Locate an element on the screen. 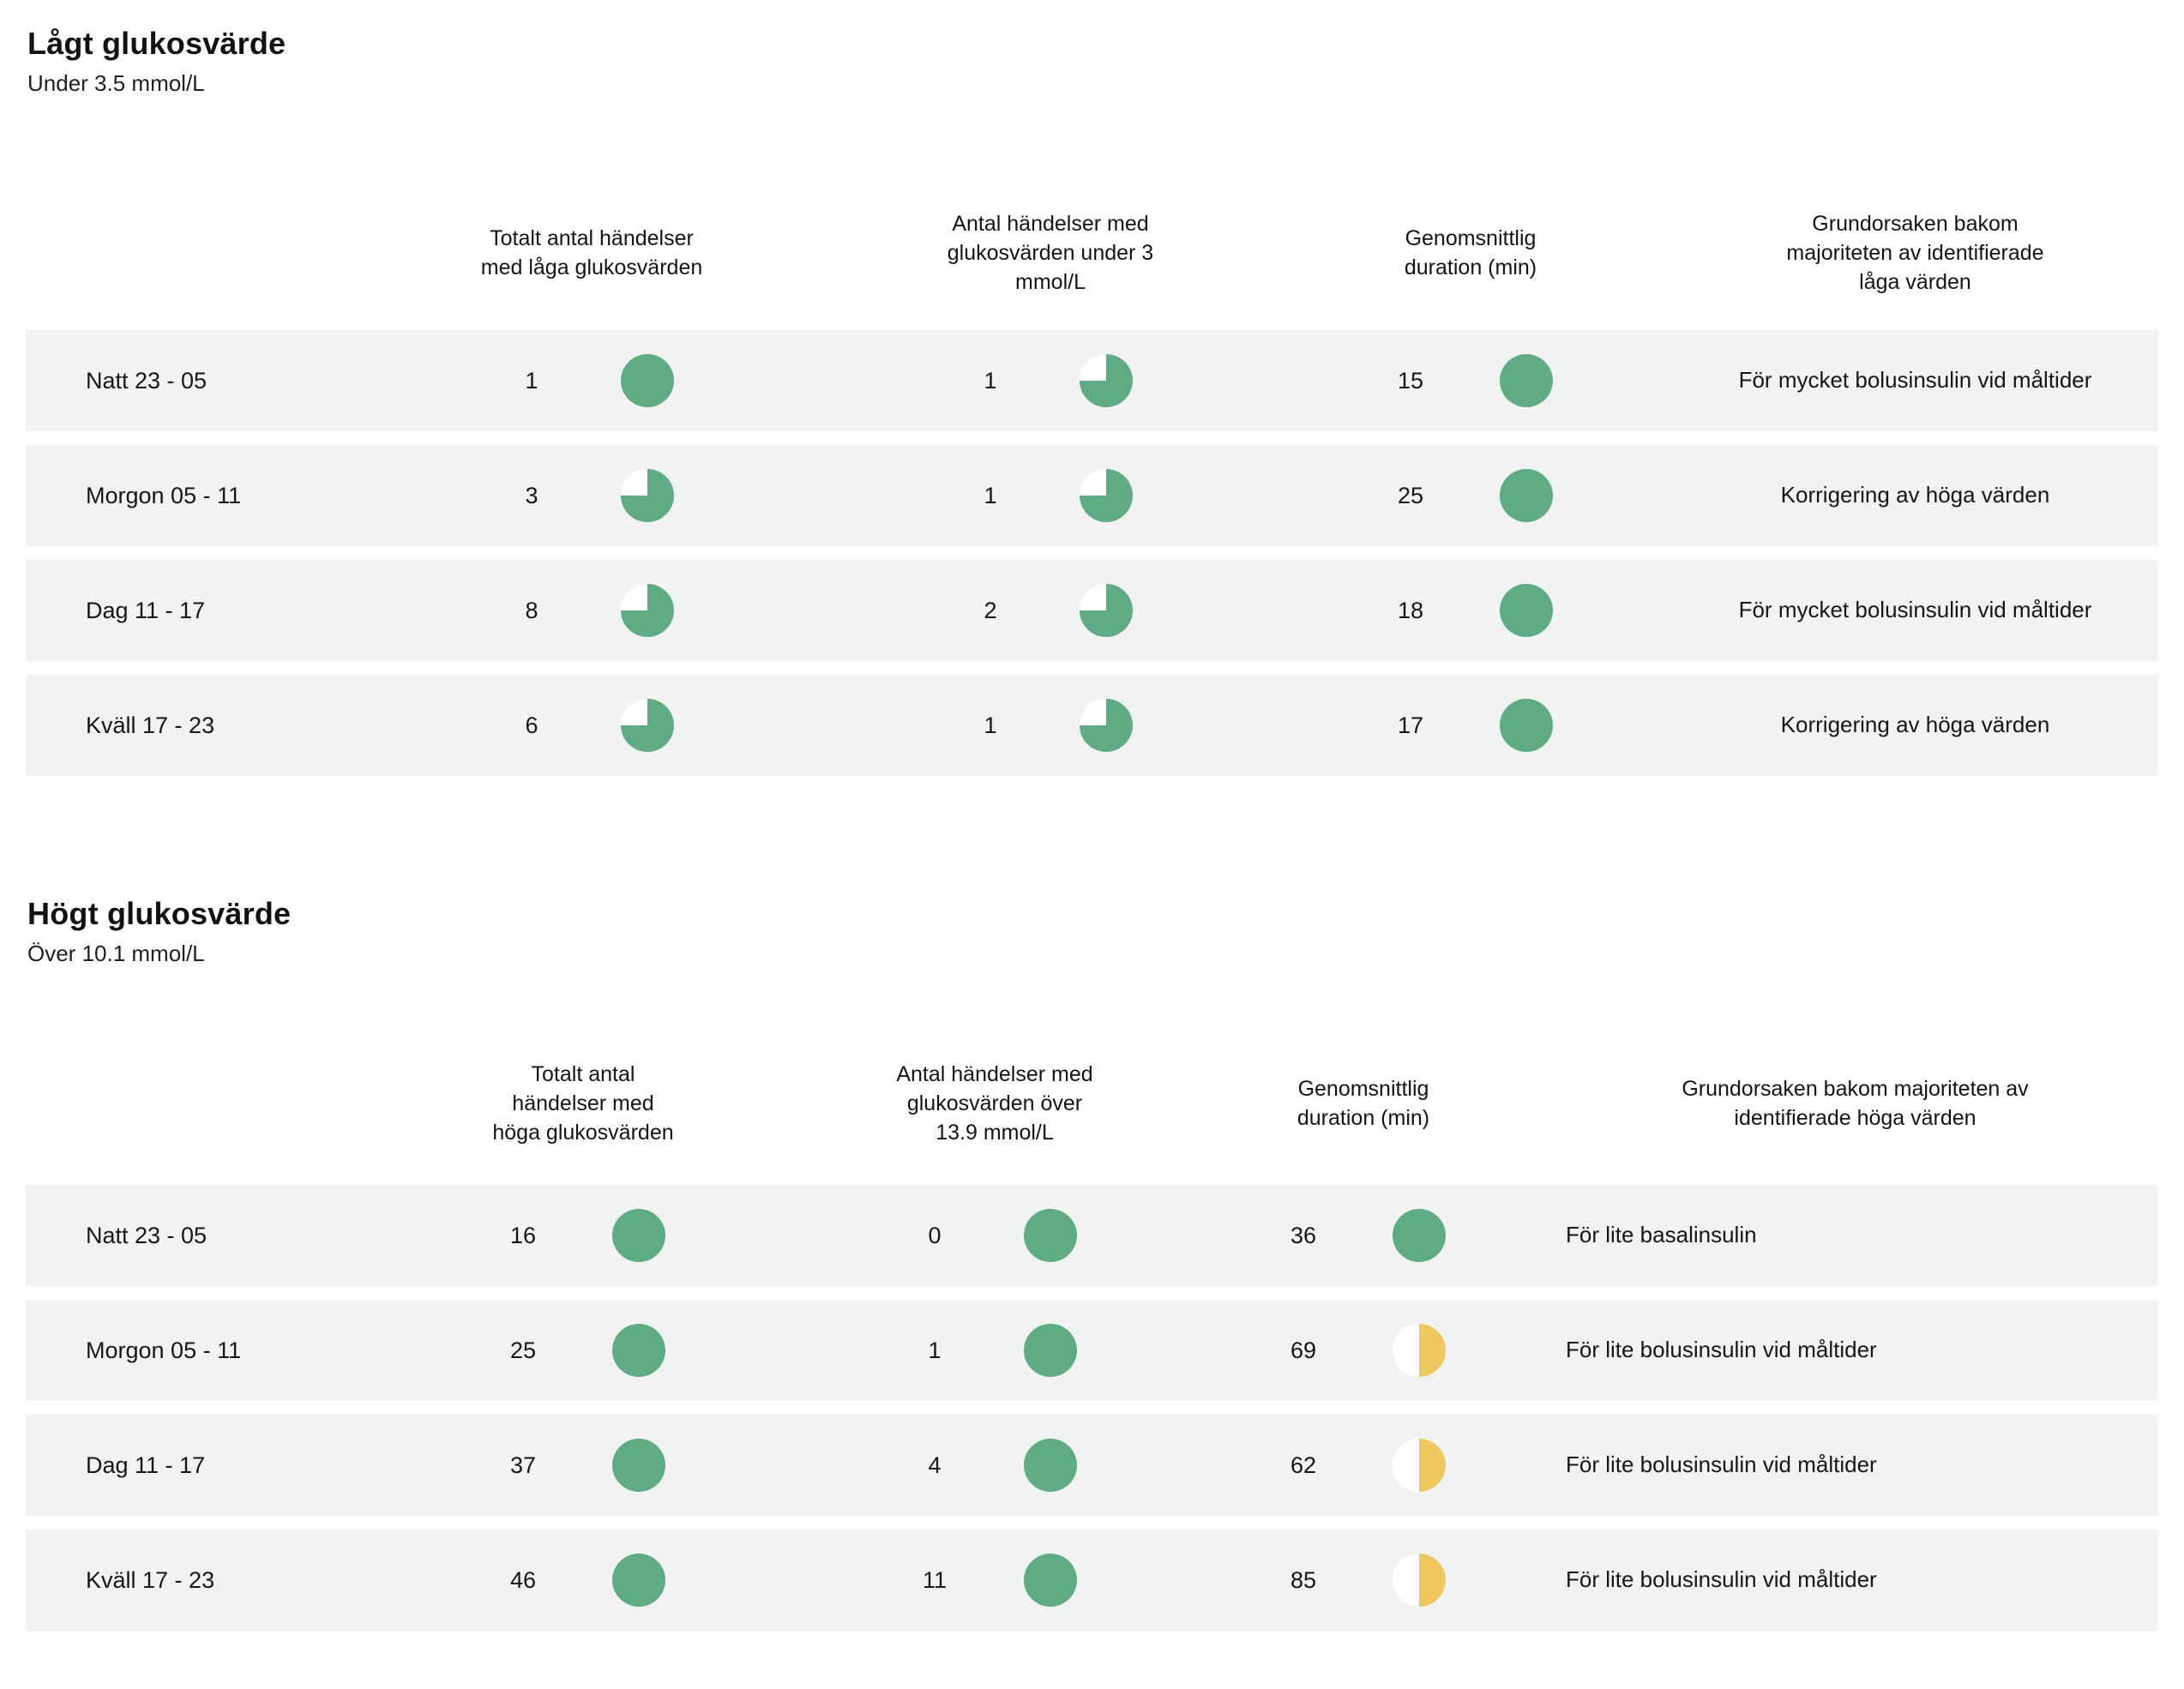 This screenshot has height=1689, width=2184. low-section-subtitle: Under 3.5 mmol/L is located at coordinates (116, 83).